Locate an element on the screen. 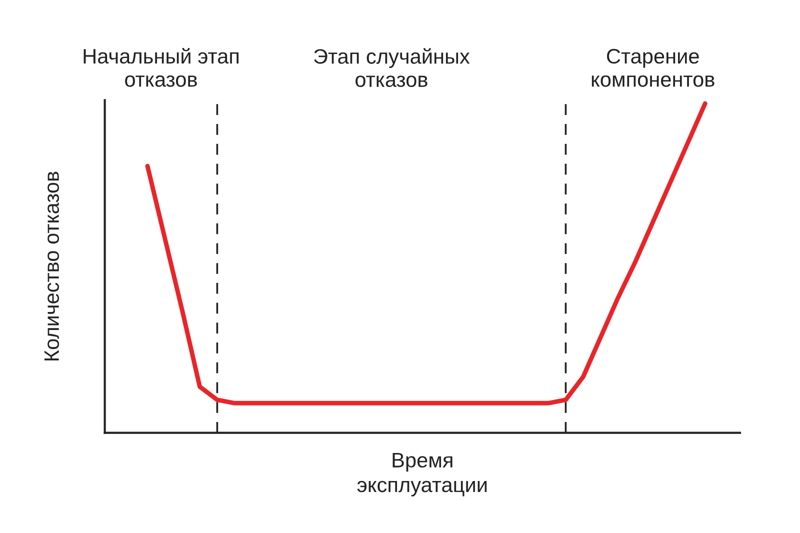  y-axis-title: Количество отказов is located at coordinates (52, 266).